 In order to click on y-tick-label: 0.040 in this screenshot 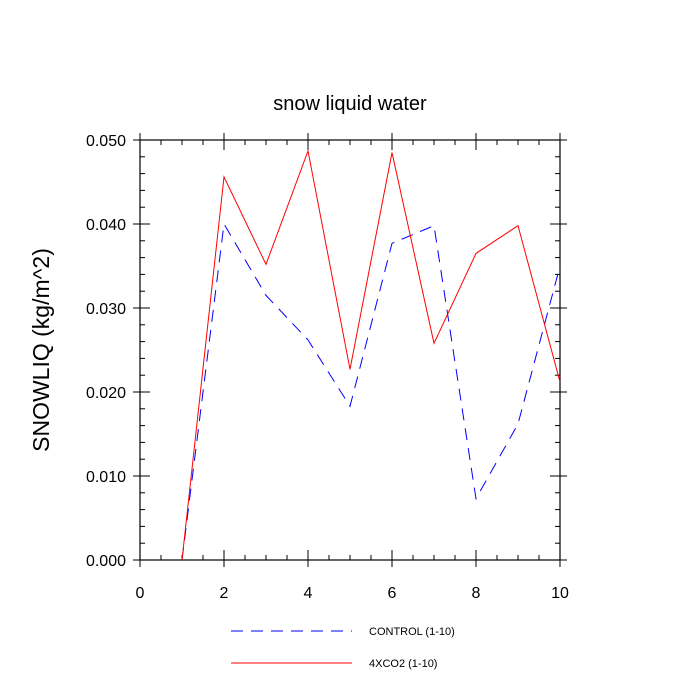, I will do `click(106, 225)`.